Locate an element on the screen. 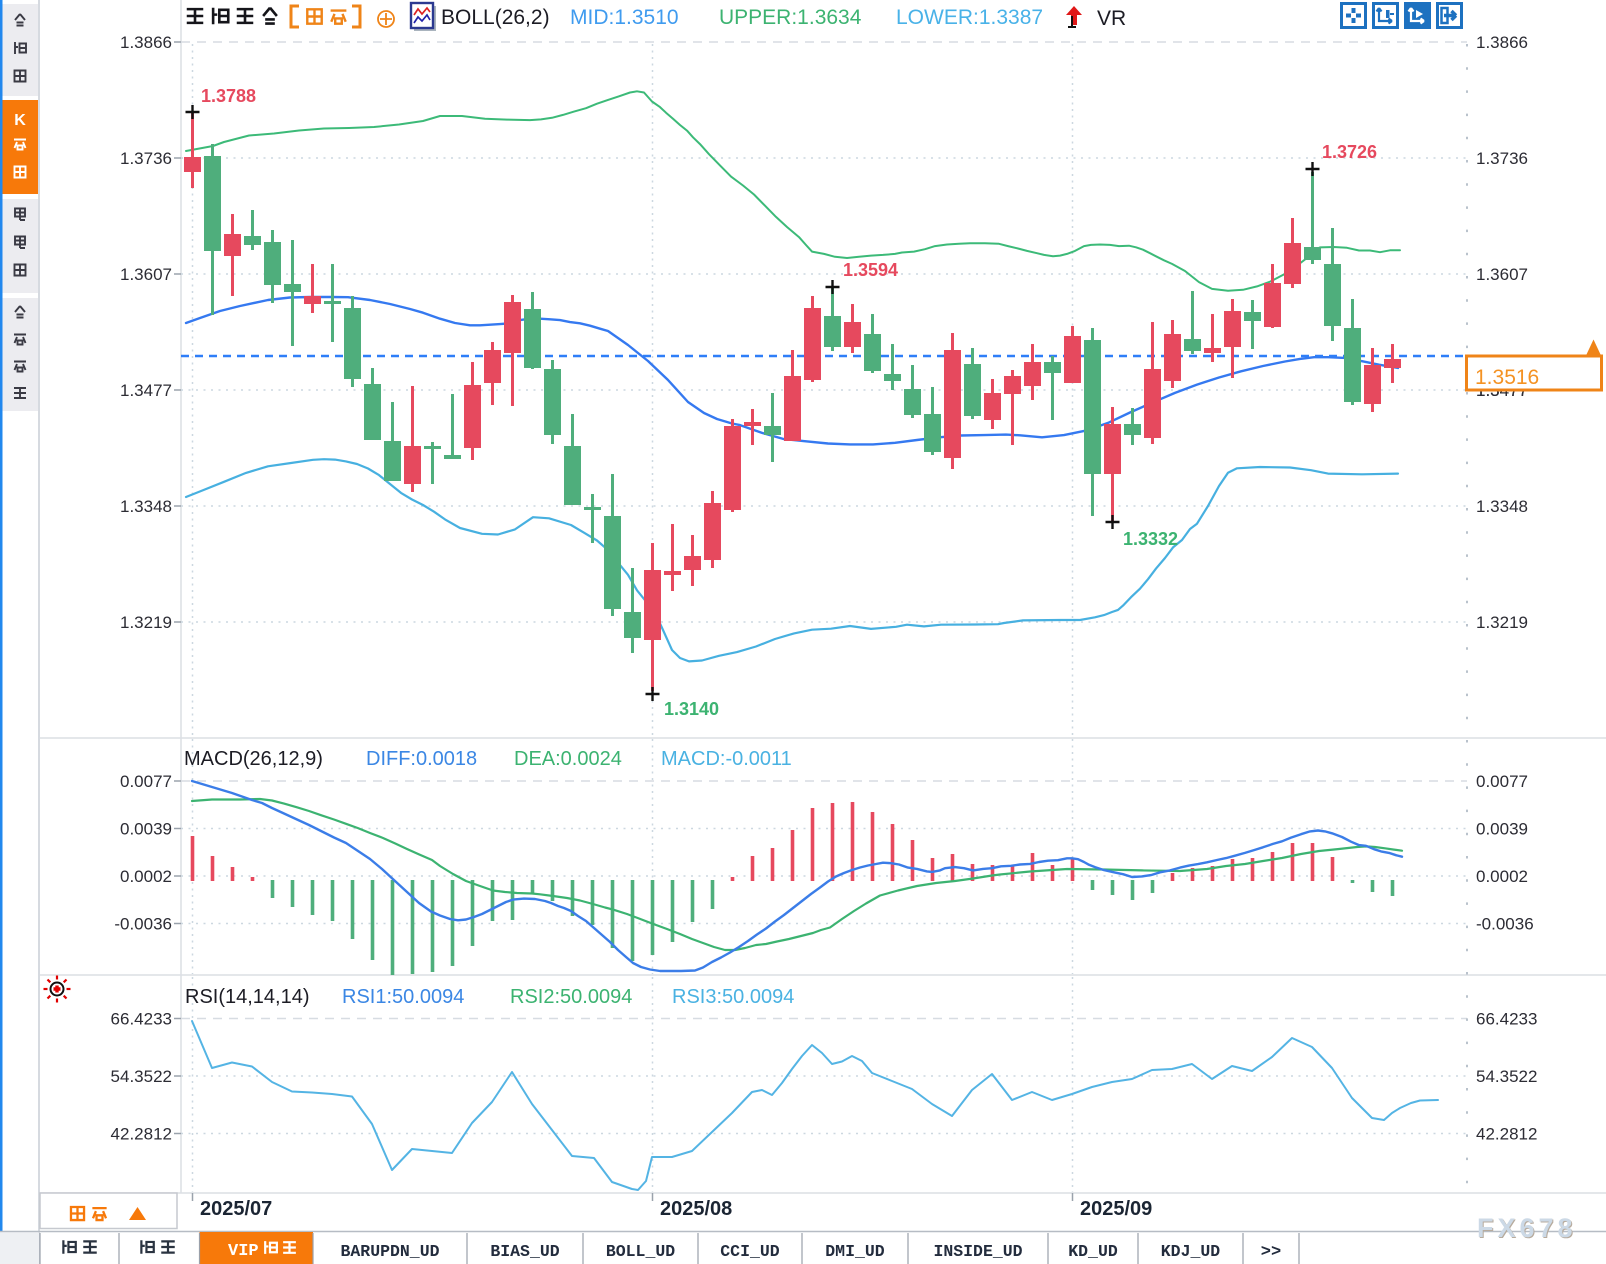 The height and width of the screenshot is (1264, 1606). svg-text: 1.3477 is located at coordinates (146, 390).